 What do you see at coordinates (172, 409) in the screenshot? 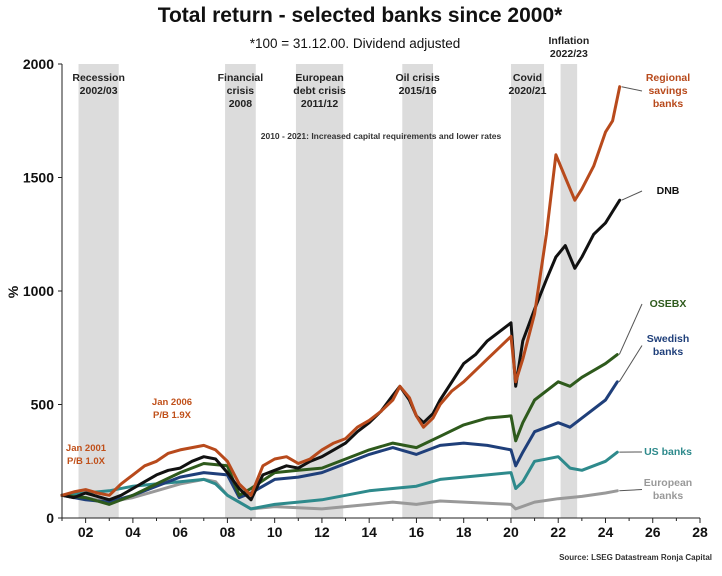
I see `annotation-jan-2006: Jan 2006 P/B 1.9X` at bounding box center [172, 409].